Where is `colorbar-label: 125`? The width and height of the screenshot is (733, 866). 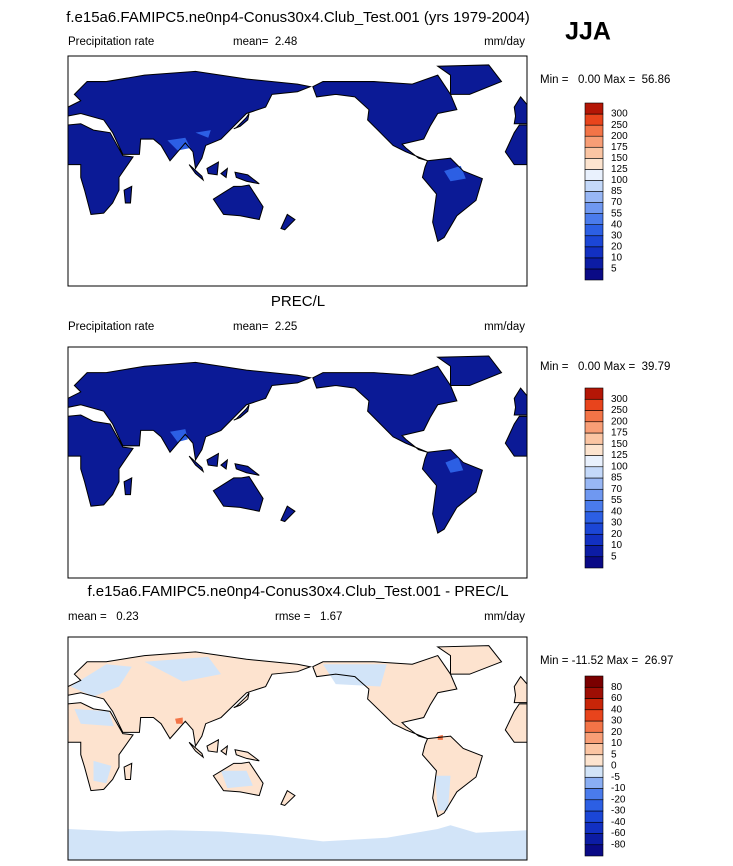 colorbar-label: 125 is located at coordinates (619, 169).